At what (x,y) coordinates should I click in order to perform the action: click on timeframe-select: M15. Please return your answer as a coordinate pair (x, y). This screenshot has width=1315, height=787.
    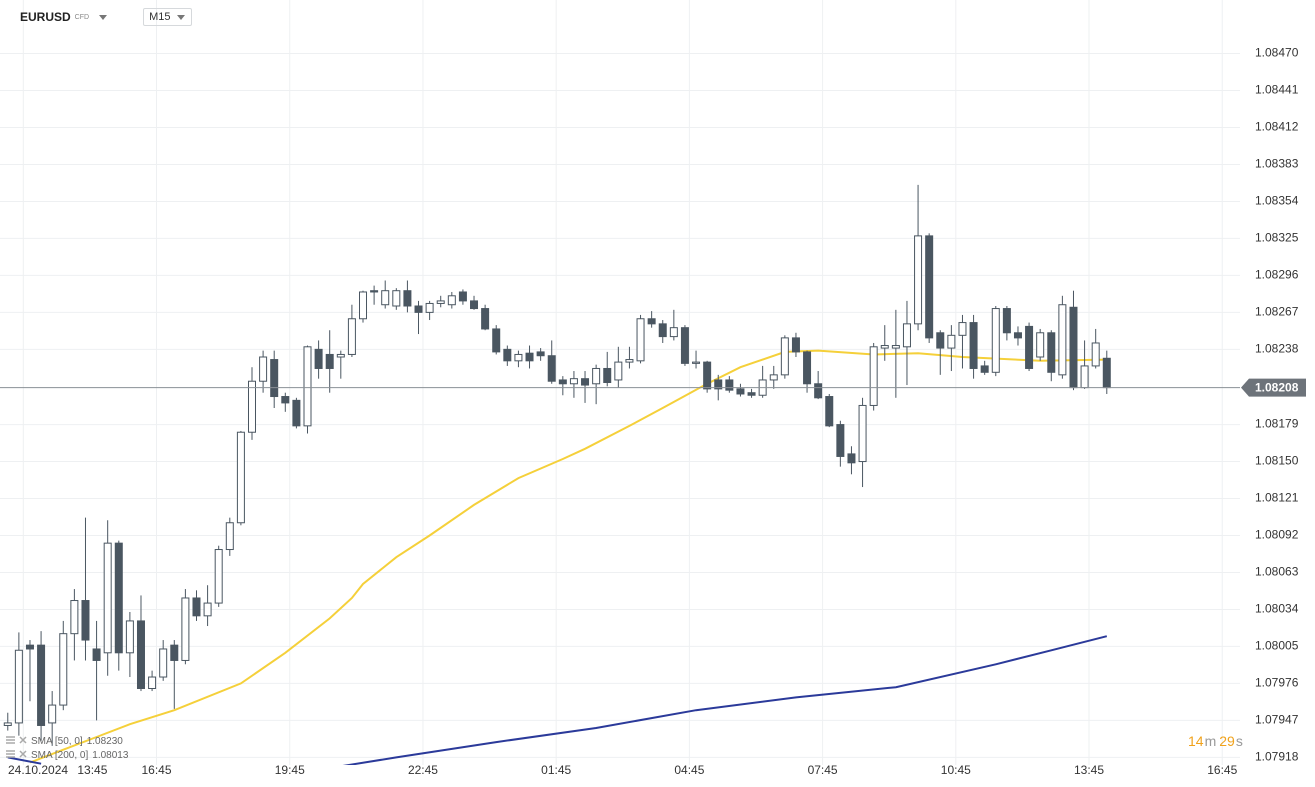
    Looking at the image, I should click on (168, 17).